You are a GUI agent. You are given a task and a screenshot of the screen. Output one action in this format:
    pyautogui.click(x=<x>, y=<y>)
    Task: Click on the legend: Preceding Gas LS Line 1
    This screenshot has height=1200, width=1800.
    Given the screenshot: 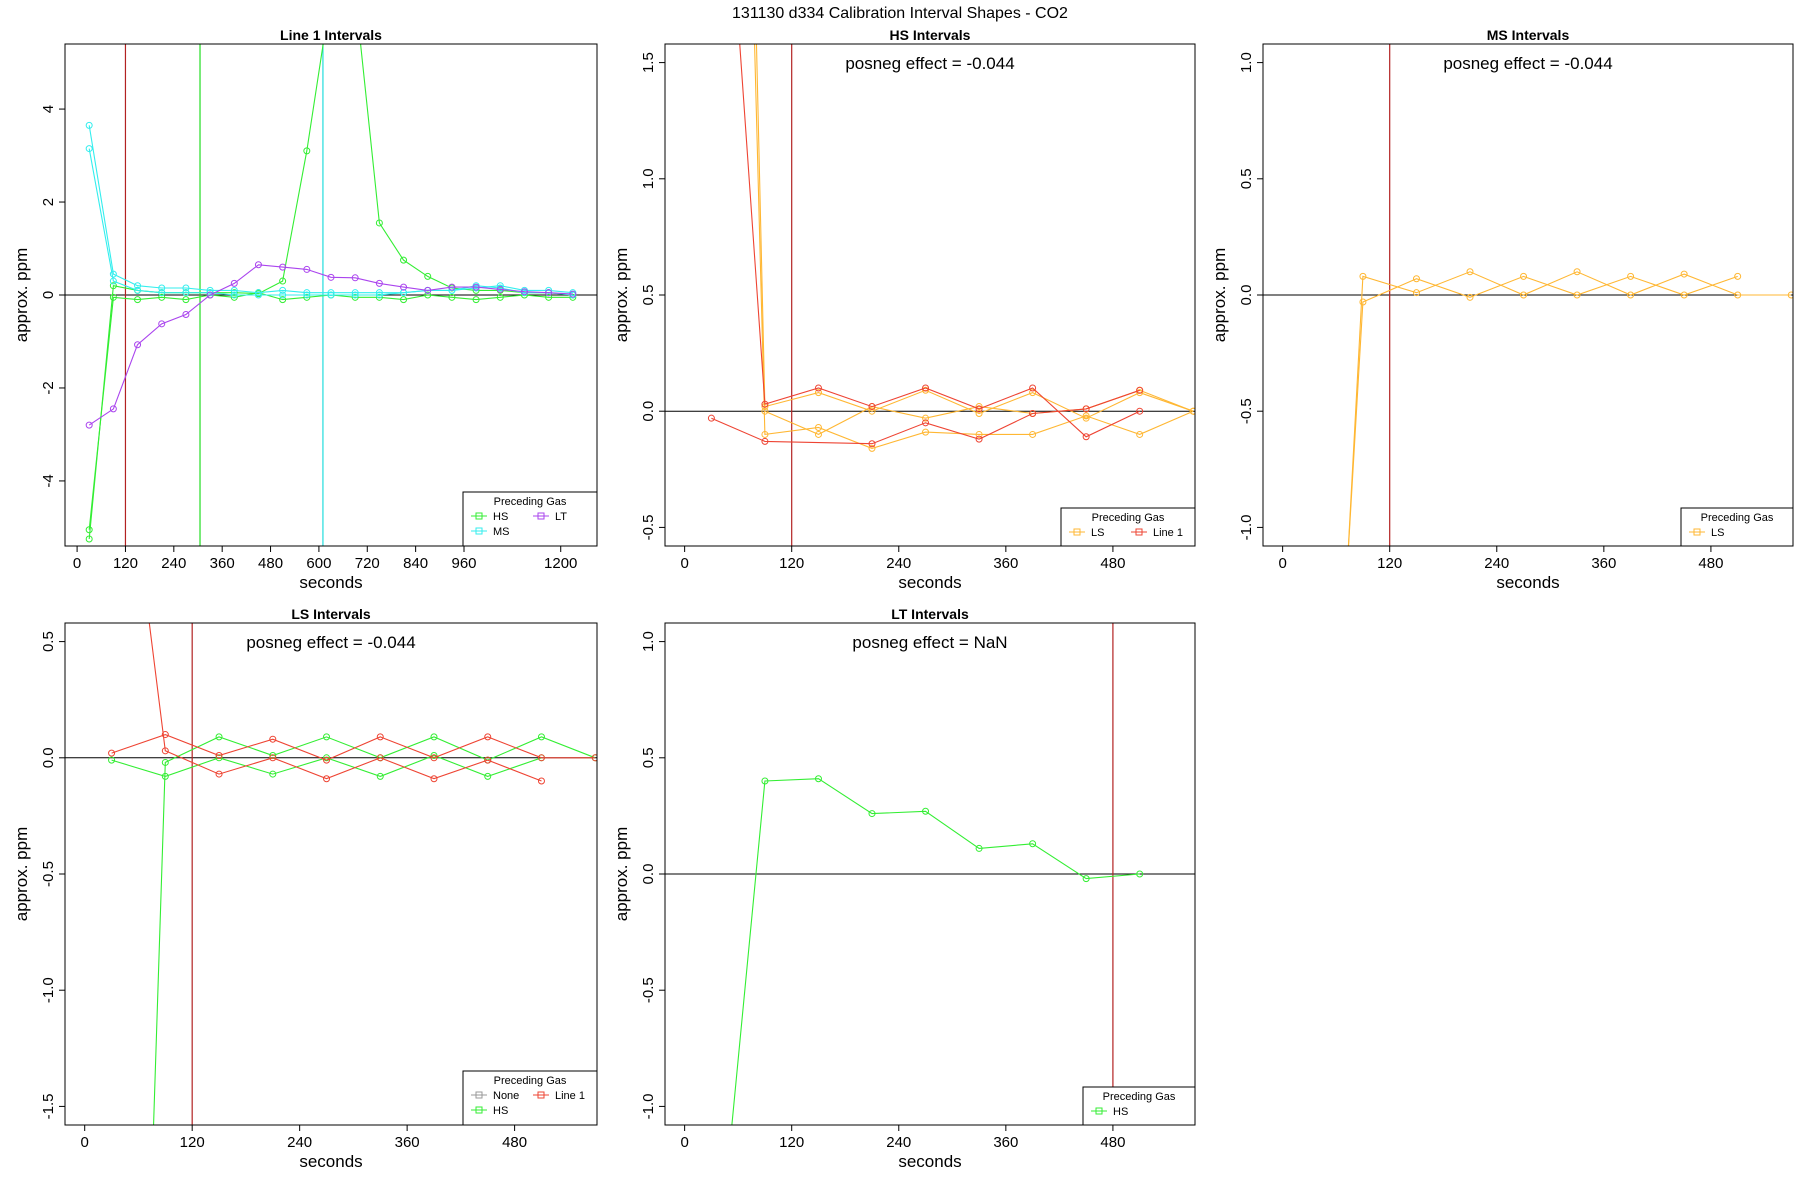 What is the action you would take?
    pyautogui.click(x=1128, y=527)
    